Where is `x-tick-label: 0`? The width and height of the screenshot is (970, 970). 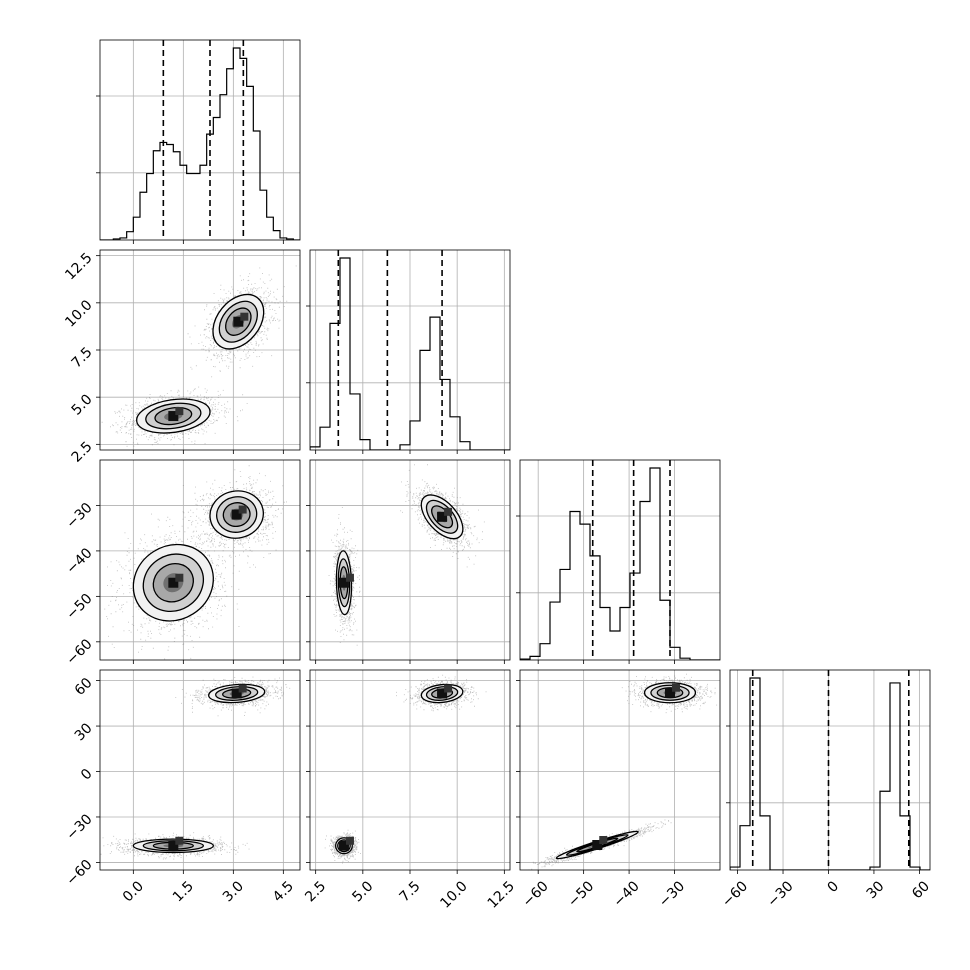
x-tick-label: 0 is located at coordinates (833, 887).